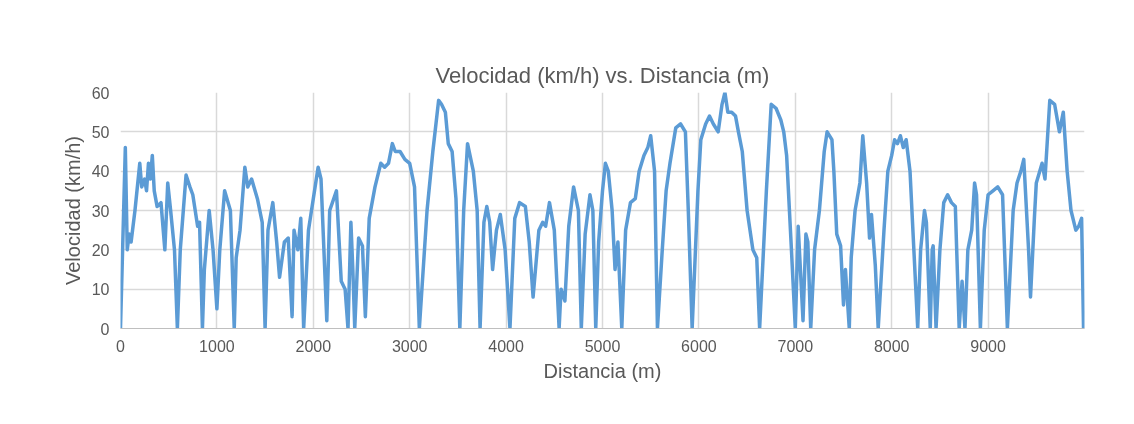 The width and height of the screenshot is (1134, 424). What do you see at coordinates (795, 346) in the screenshot?
I see `x-tick-label: 7000` at bounding box center [795, 346].